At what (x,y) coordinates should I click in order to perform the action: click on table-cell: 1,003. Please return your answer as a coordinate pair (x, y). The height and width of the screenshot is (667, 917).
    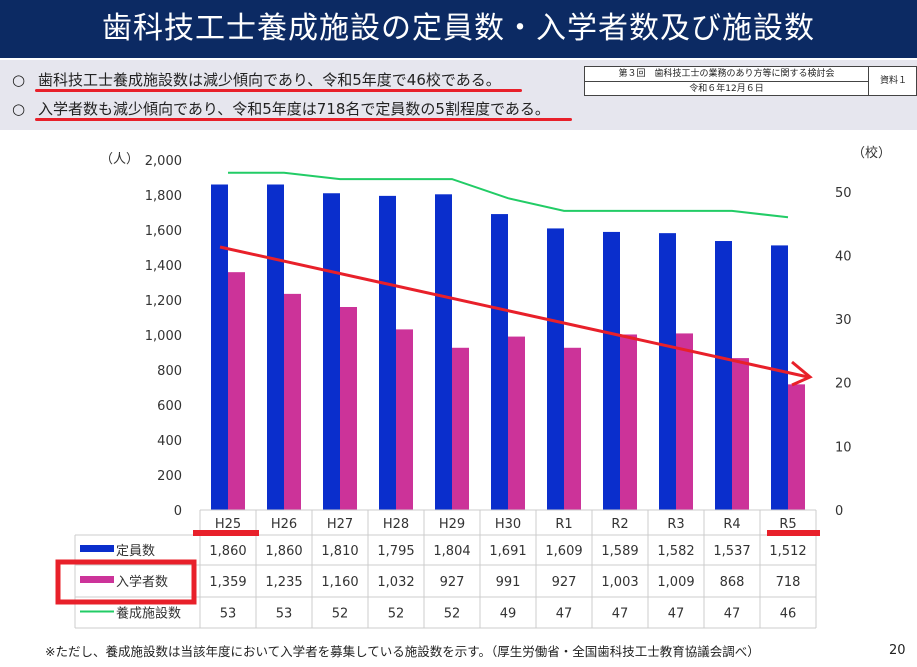
    Looking at the image, I should click on (619, 582).